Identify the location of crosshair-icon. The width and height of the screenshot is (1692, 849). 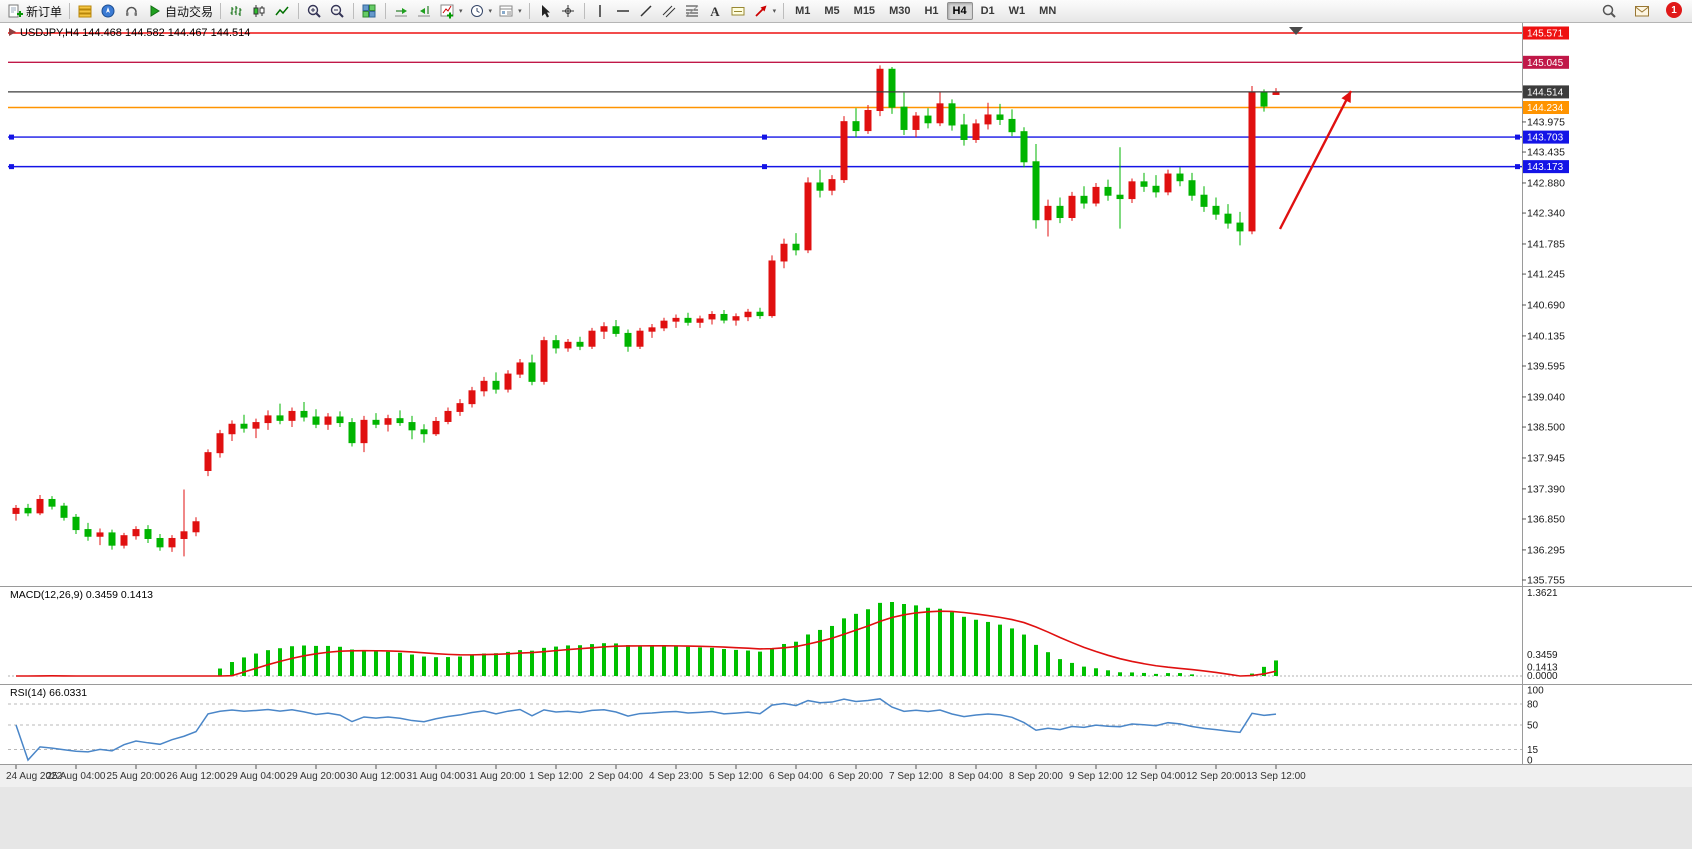
(567, 10).